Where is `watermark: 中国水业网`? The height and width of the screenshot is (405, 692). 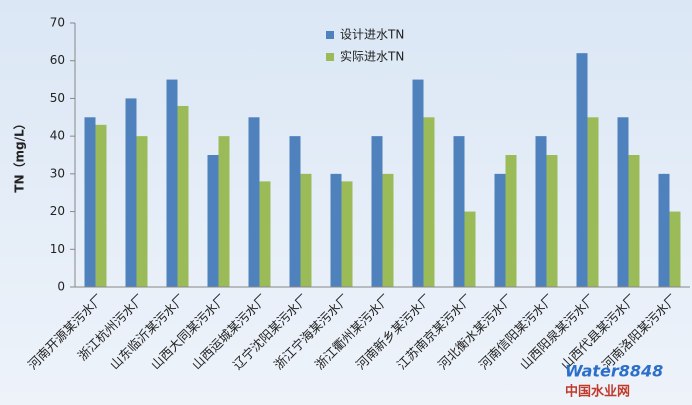 watermark: 中国水业网 is located at coordinates (597, 392).